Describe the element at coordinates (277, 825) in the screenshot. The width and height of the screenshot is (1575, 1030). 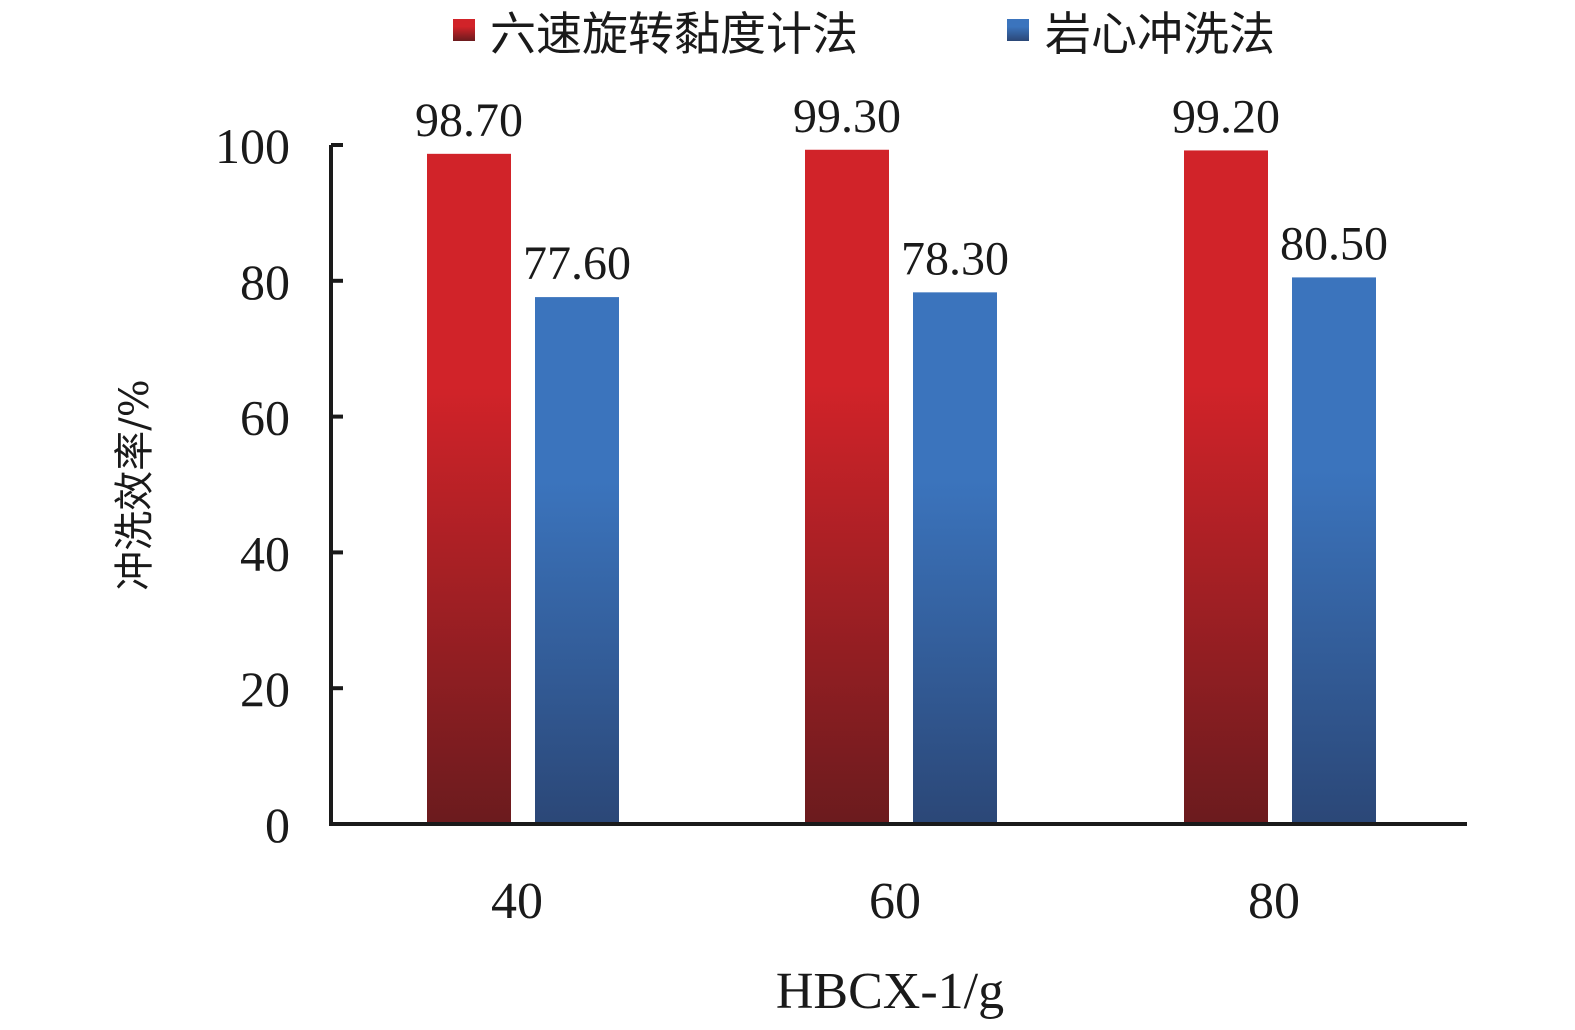
I see `y-tick-label: 0` at that location.